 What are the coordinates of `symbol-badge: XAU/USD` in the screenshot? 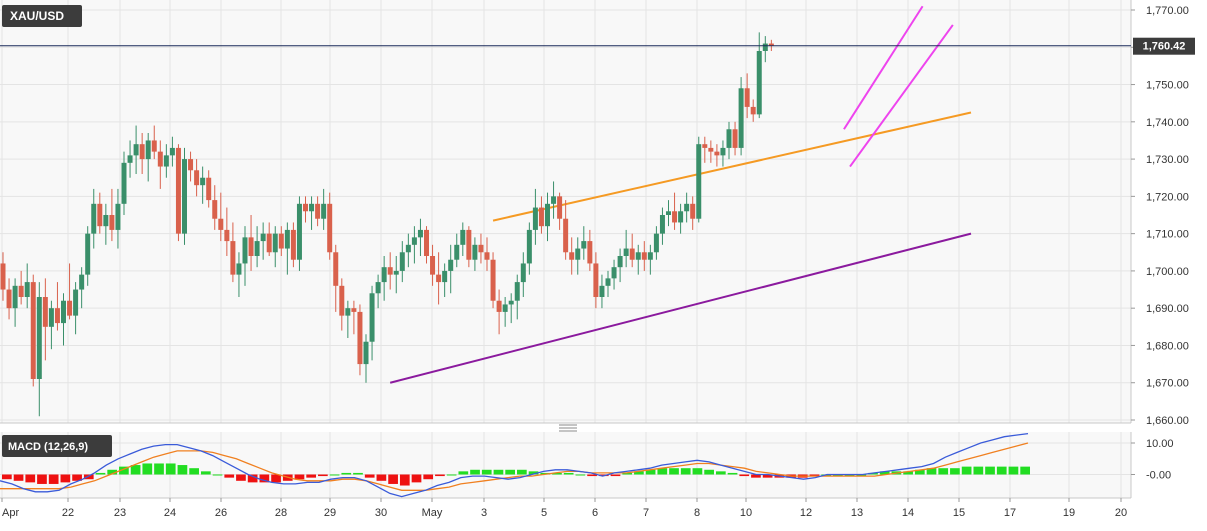 It's located at (42, 16).